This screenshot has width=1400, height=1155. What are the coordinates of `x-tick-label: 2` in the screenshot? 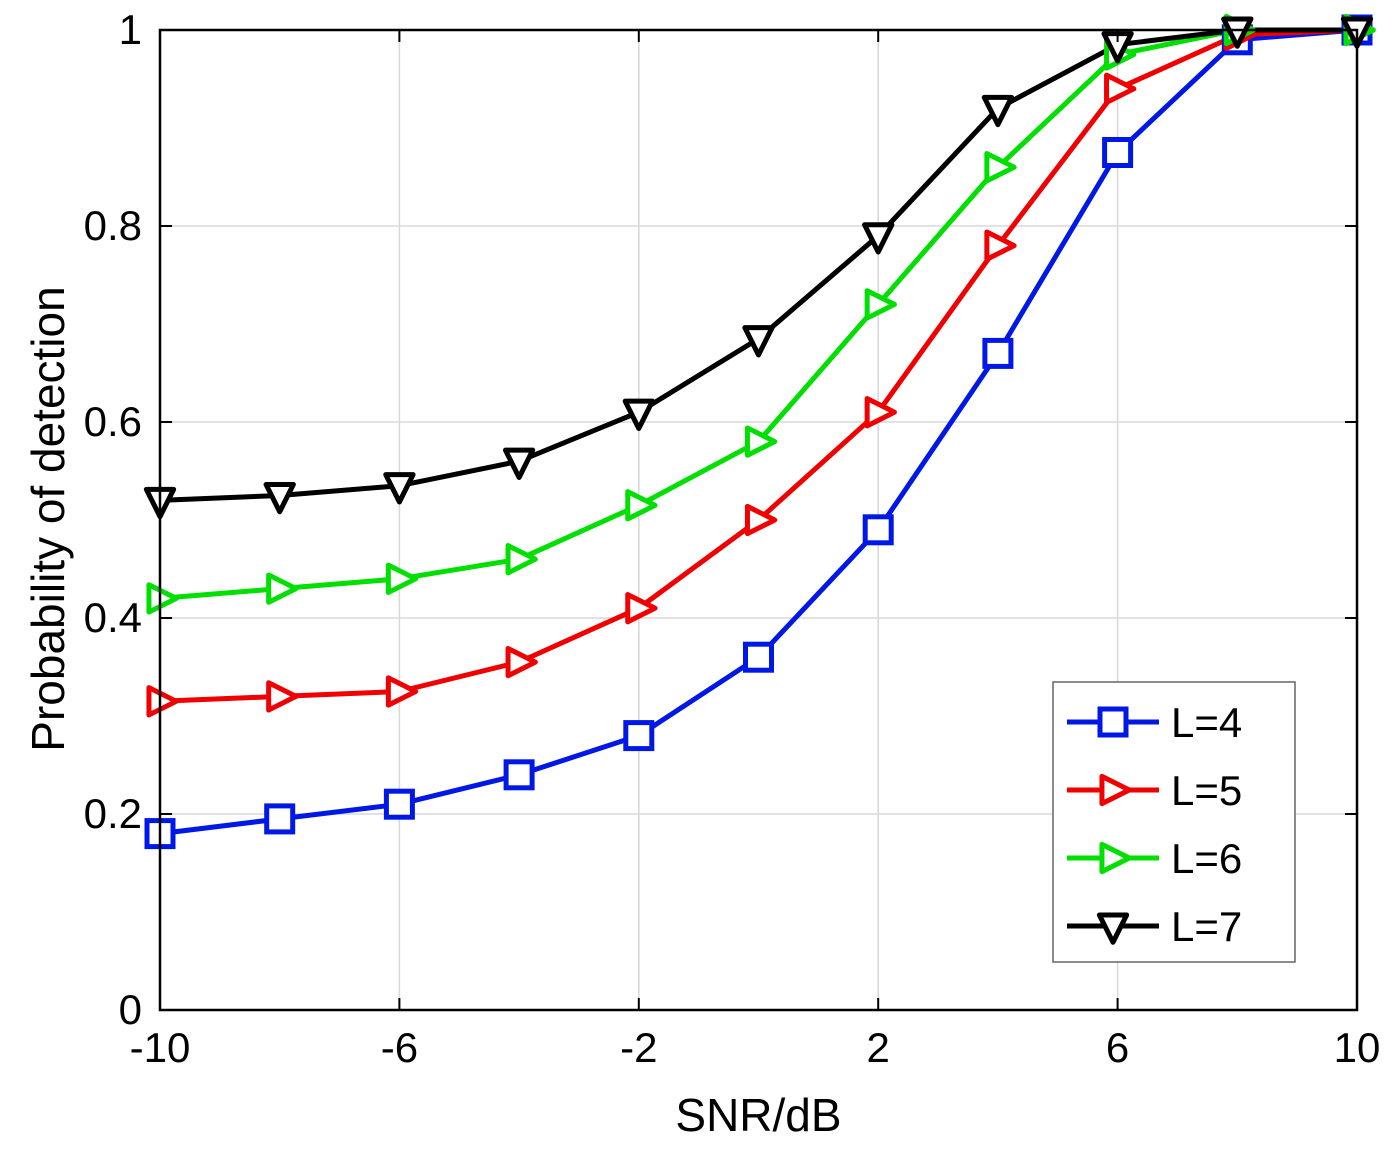 It's located at (878, 1047).